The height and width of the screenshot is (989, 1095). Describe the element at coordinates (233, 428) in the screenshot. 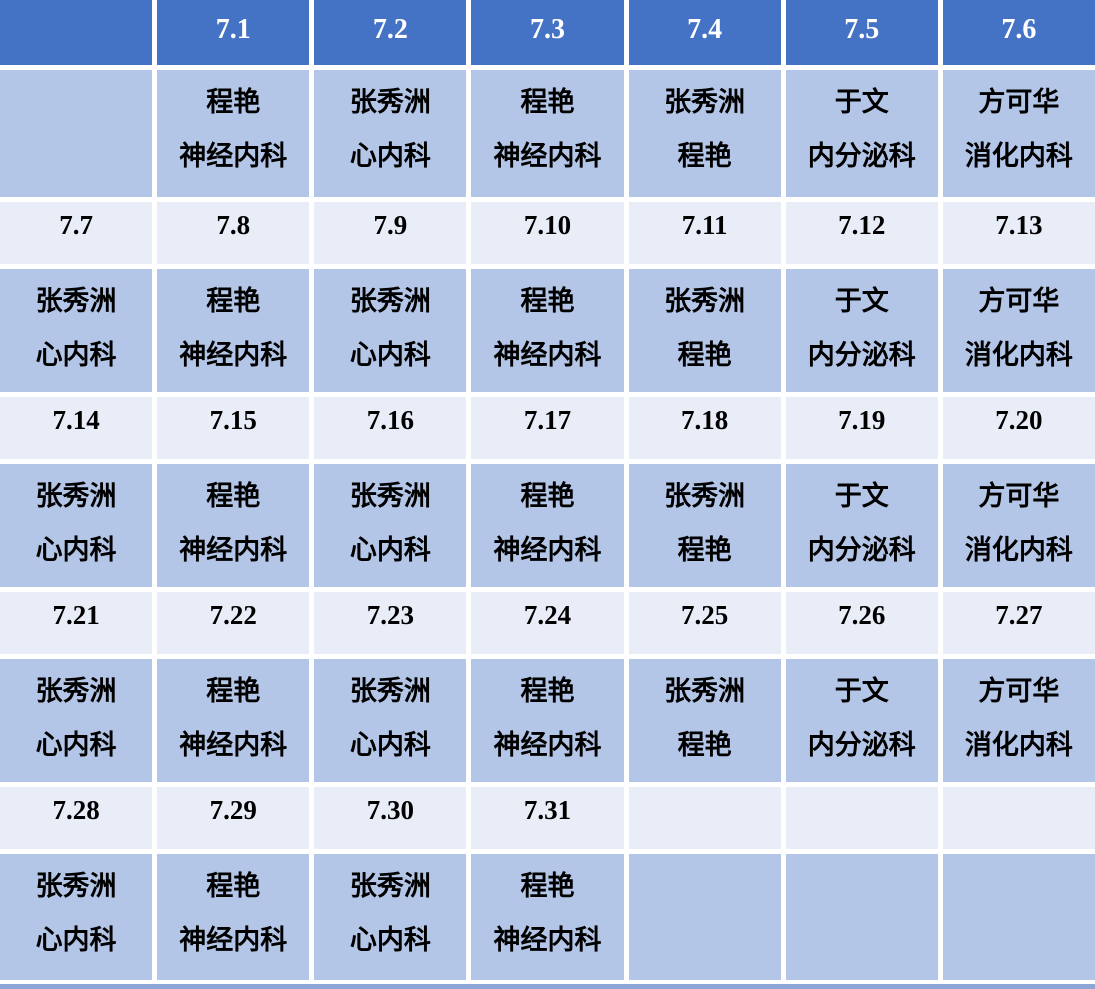

I see `date-cell: 7.15` at that location.